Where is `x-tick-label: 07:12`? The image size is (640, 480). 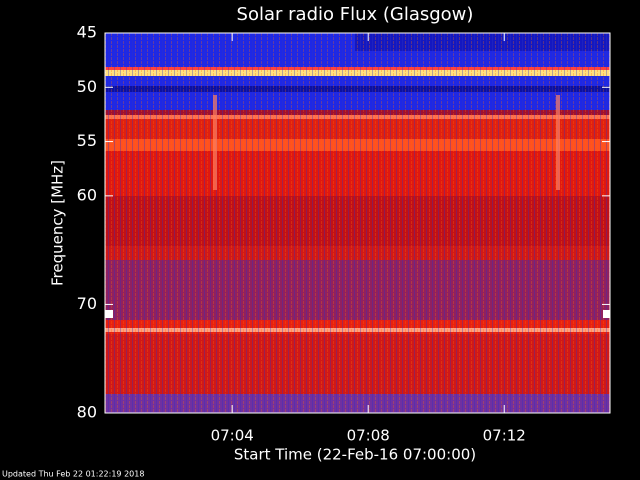
x-tick-label: 07:12 is located at coordinates (504, 436).